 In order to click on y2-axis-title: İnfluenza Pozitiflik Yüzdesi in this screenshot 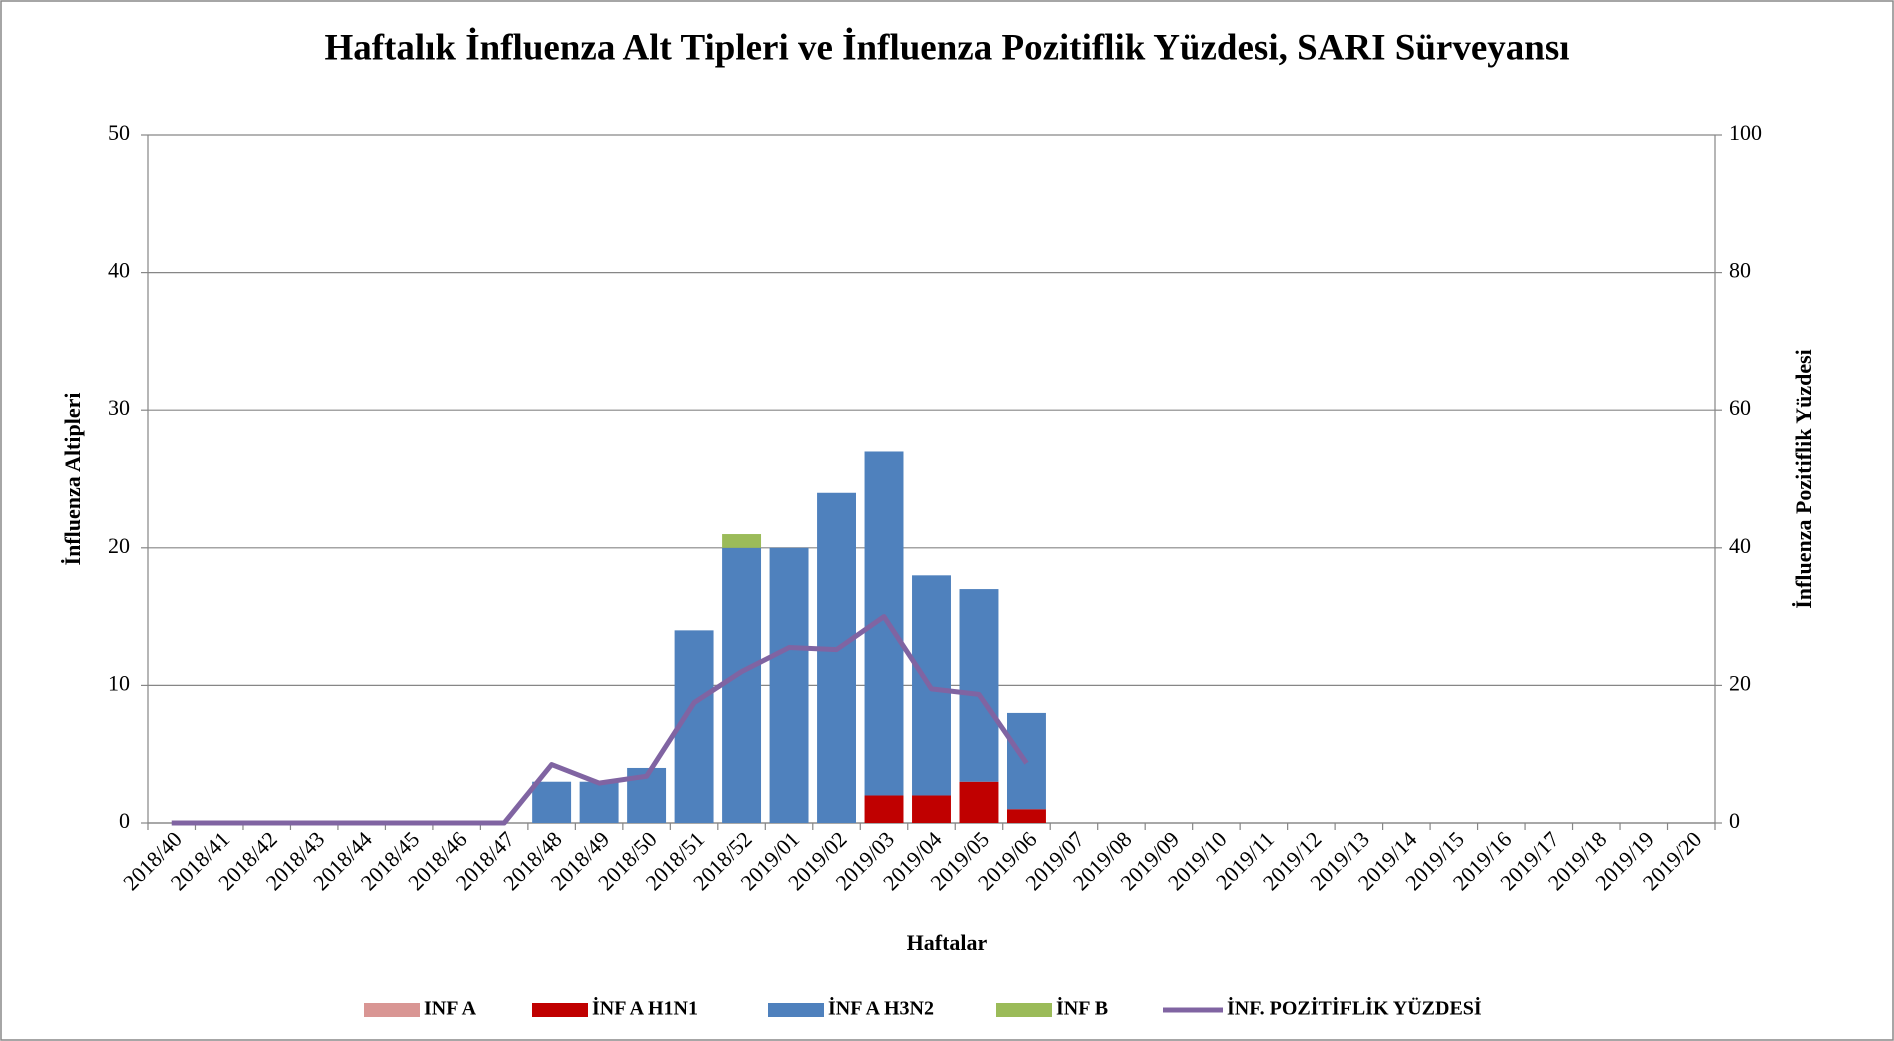, I will do `click(1803, 479)`.